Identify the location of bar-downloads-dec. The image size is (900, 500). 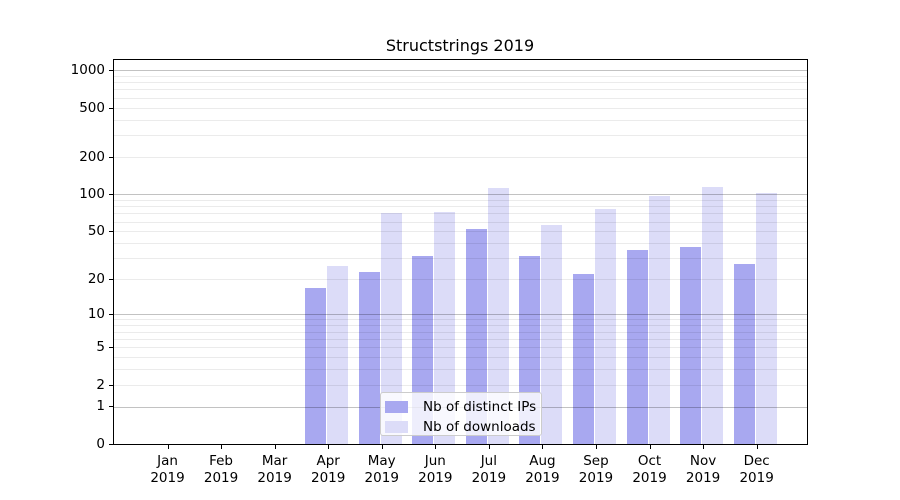
(766, 318).